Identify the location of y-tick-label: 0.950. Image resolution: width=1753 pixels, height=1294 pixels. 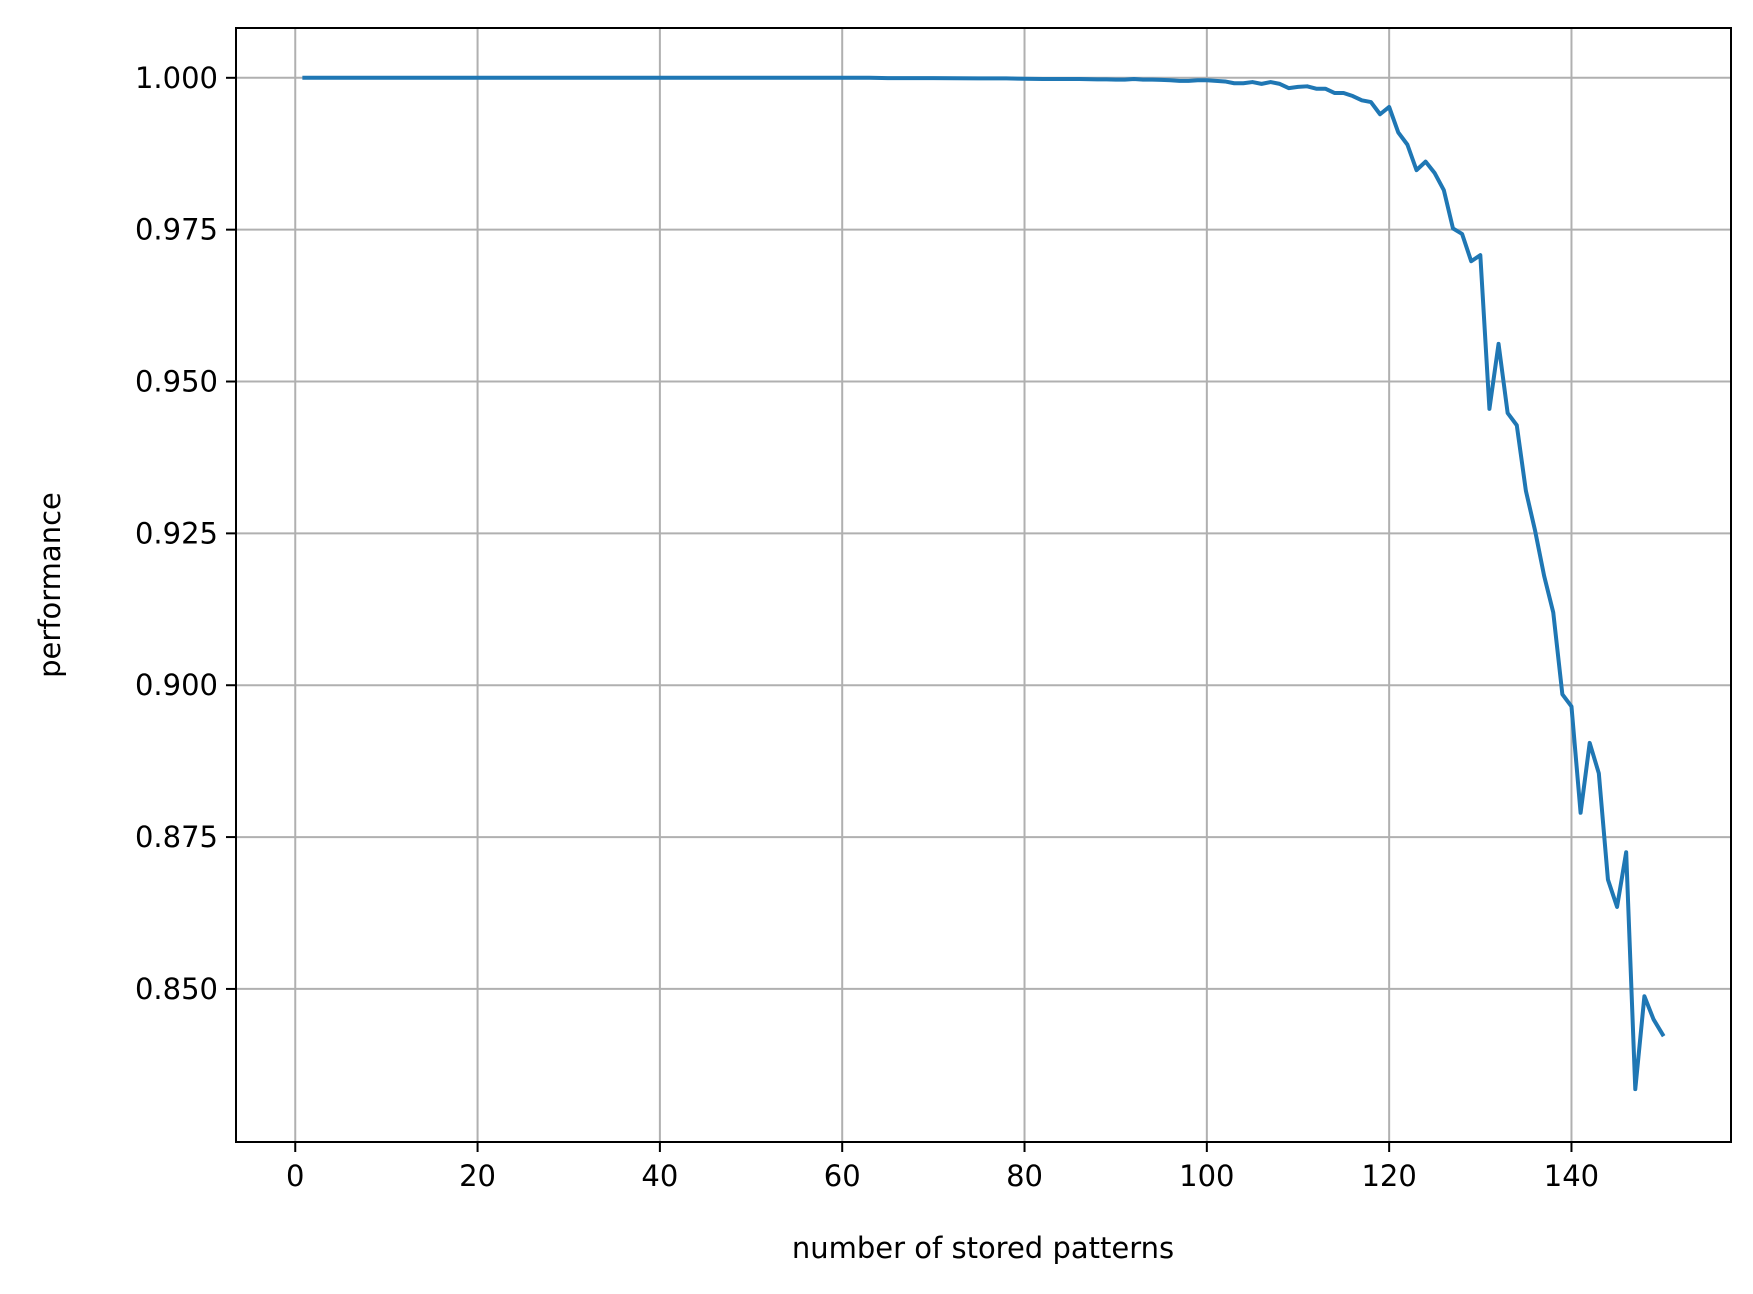
(176, 382).